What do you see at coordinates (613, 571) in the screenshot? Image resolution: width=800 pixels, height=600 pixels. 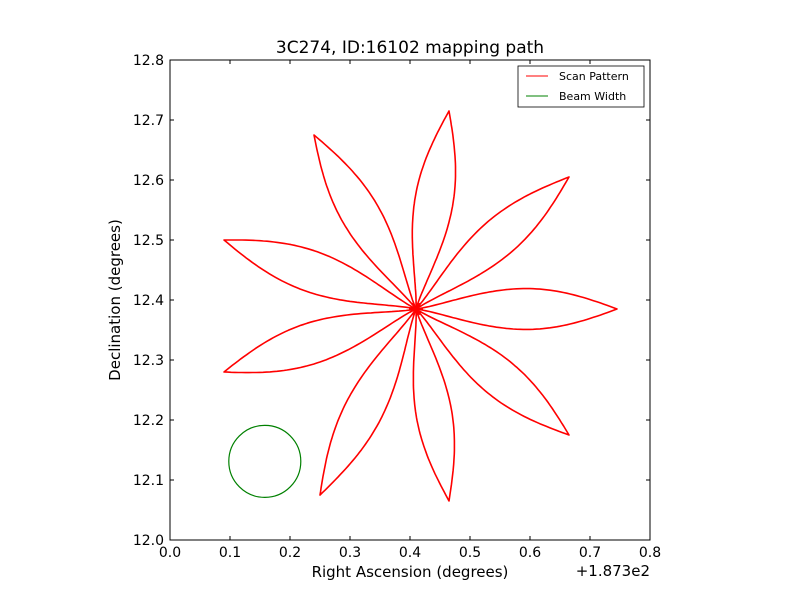 I see `x-axis-offset-label: +1.873e2` at bounding box center [613, 571].